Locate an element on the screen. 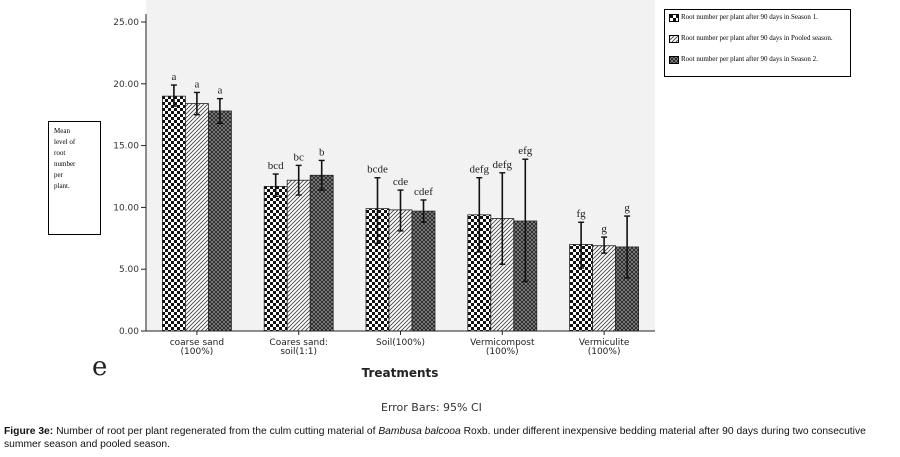  y-axis: 0.00 5.00 10.00 15.00 20.00 25.00 is located at coordinates (130, 175).